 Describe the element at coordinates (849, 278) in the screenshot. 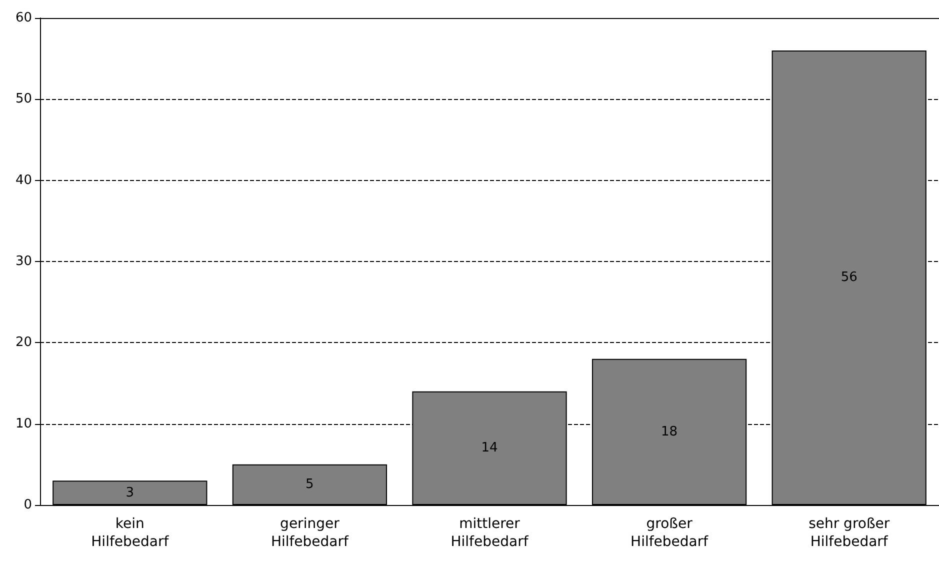

I see `data-label: 56` at that location.